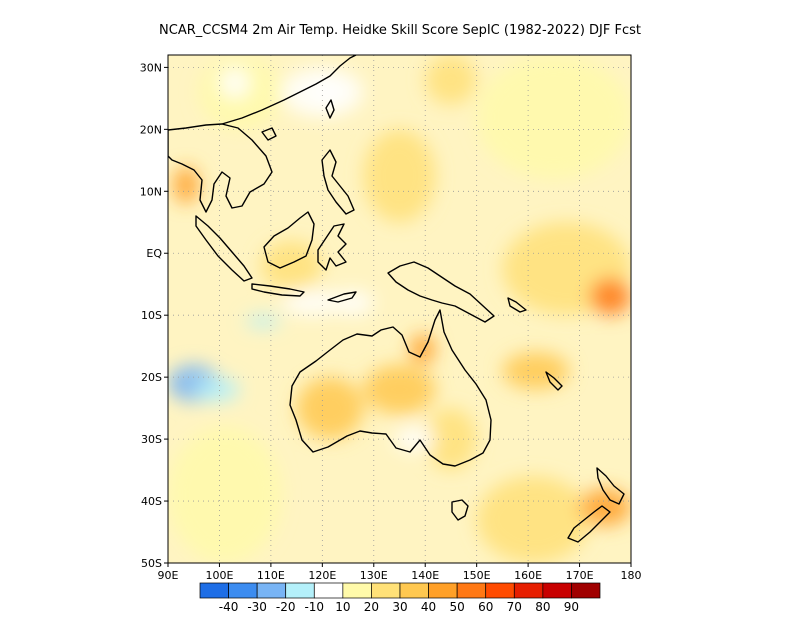 Image resolution: width=800 pixels, height=618 pixels. What do you see at coordinates (342, 607) in the screenshot?
I see `colorbar-label: 10` at bounding box center [342, 607].